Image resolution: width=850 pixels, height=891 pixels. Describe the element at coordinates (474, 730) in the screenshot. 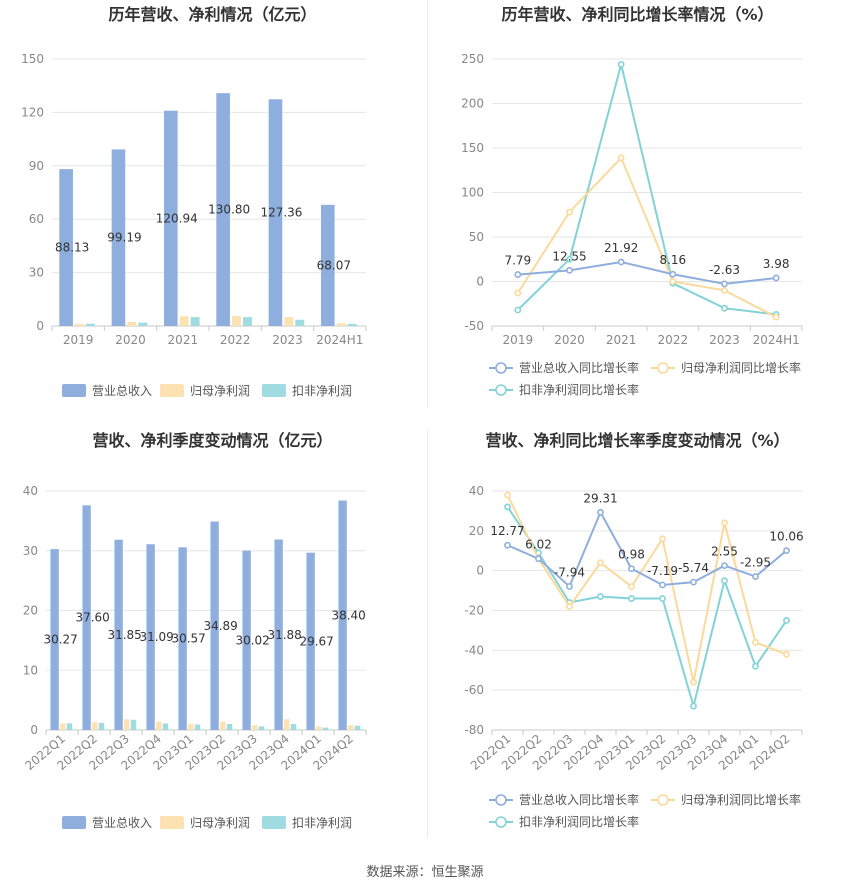

I see `y-tick-label: -80` at that location.